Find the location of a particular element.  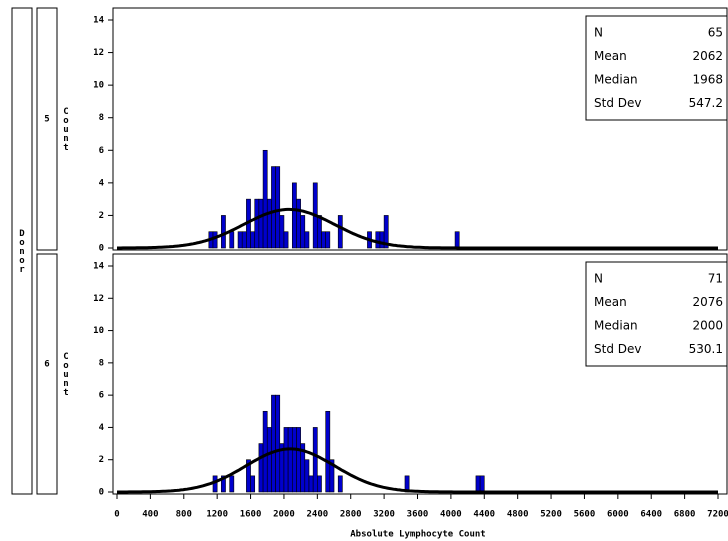

x-tick-label: 4000 is located at coordinates (451, 515).